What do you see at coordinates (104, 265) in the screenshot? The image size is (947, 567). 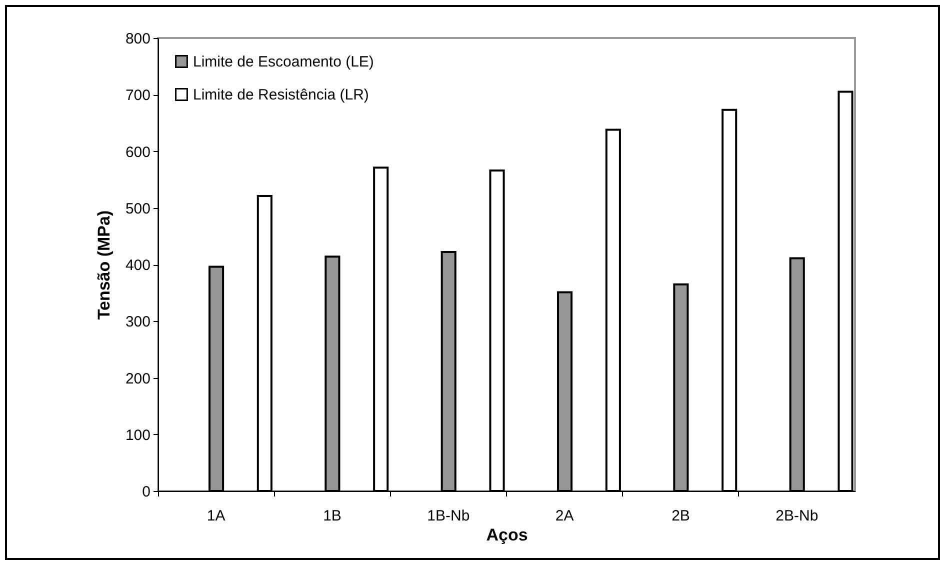 I see `y-axis-title: Tensão (MPa)` at bounding box center [104, 265].